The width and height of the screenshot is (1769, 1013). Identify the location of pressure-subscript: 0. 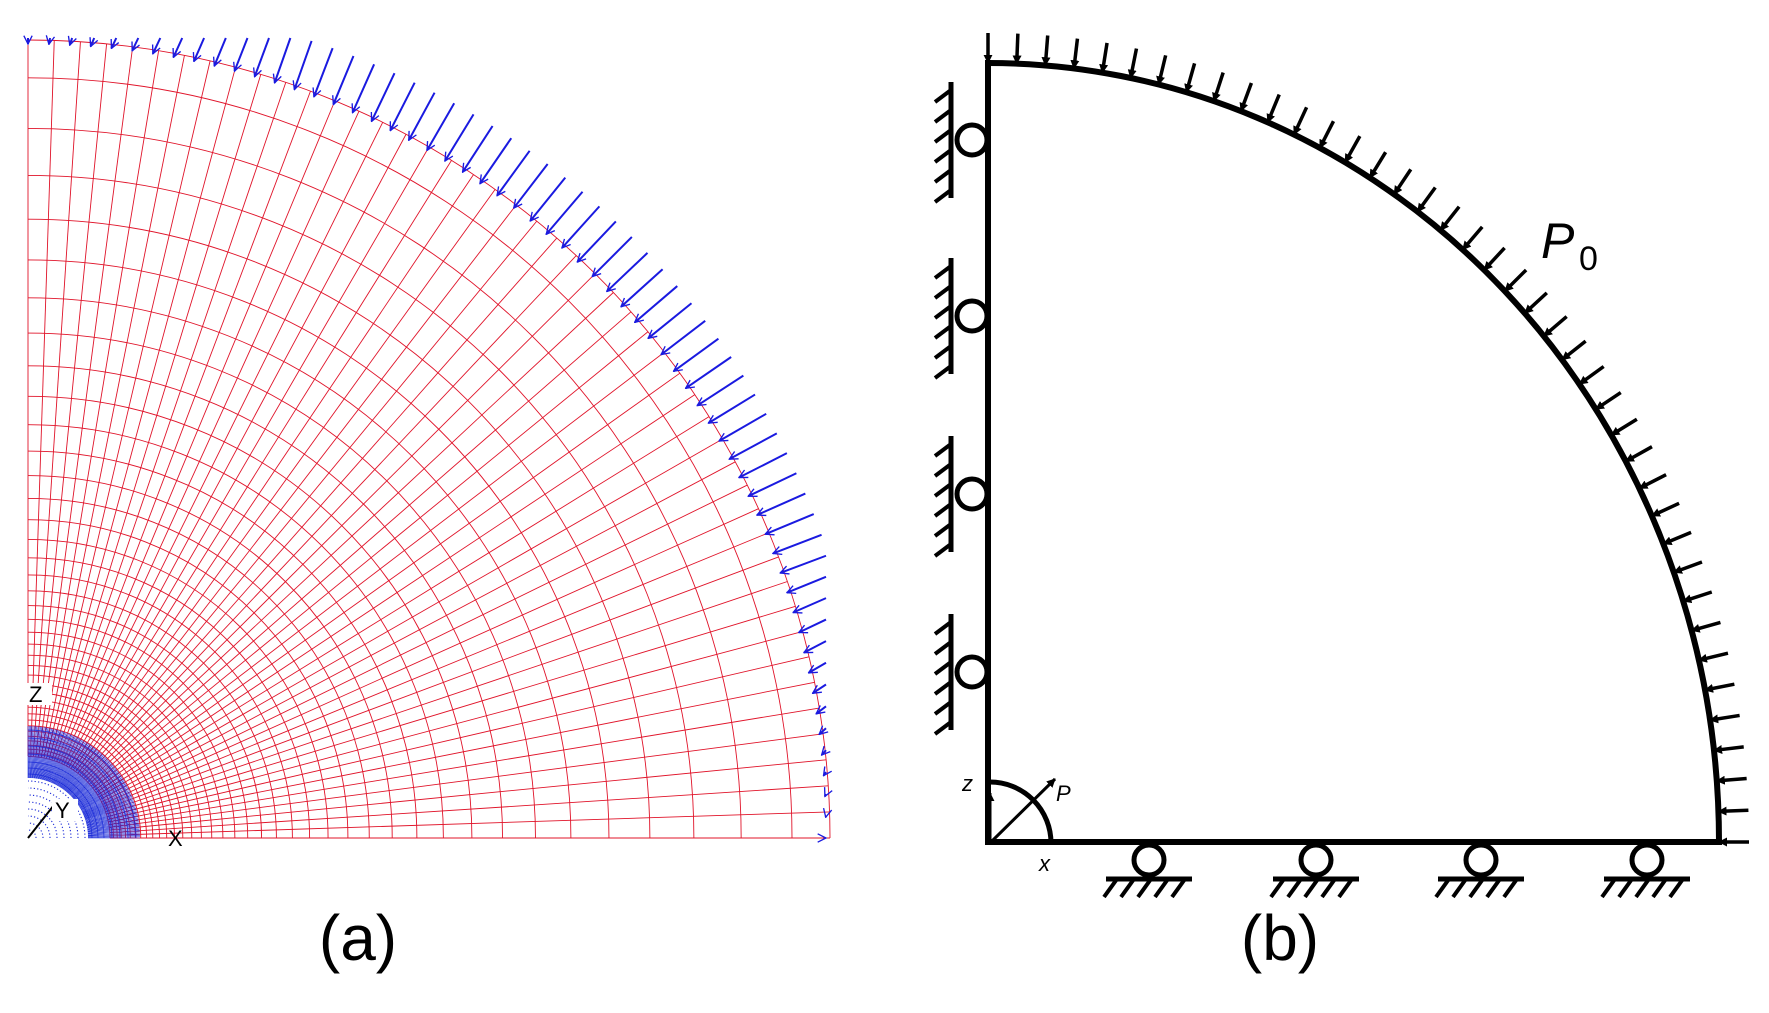
(1588, 259).